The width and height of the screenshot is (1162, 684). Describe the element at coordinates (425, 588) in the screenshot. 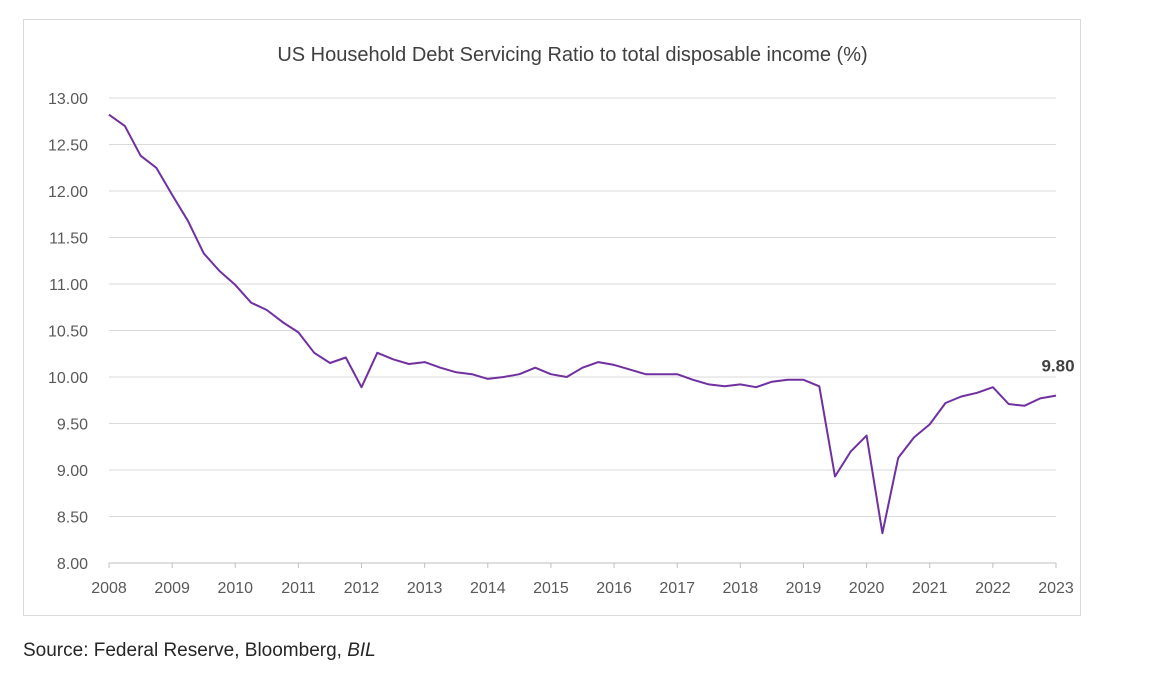

I see `x-tick-label: 2013` at that location.